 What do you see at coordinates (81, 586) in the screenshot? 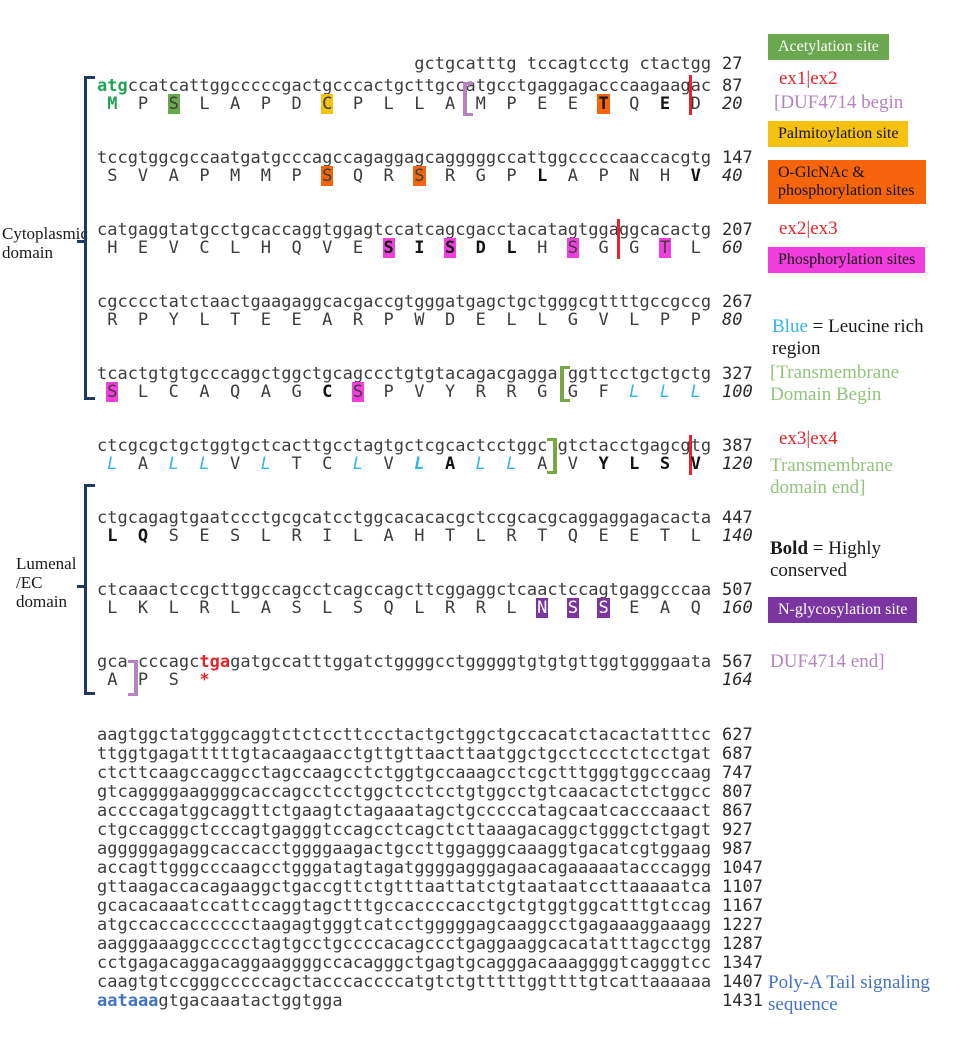
I see `lumenal-bracket-tick` at bounding box center [81, 586].